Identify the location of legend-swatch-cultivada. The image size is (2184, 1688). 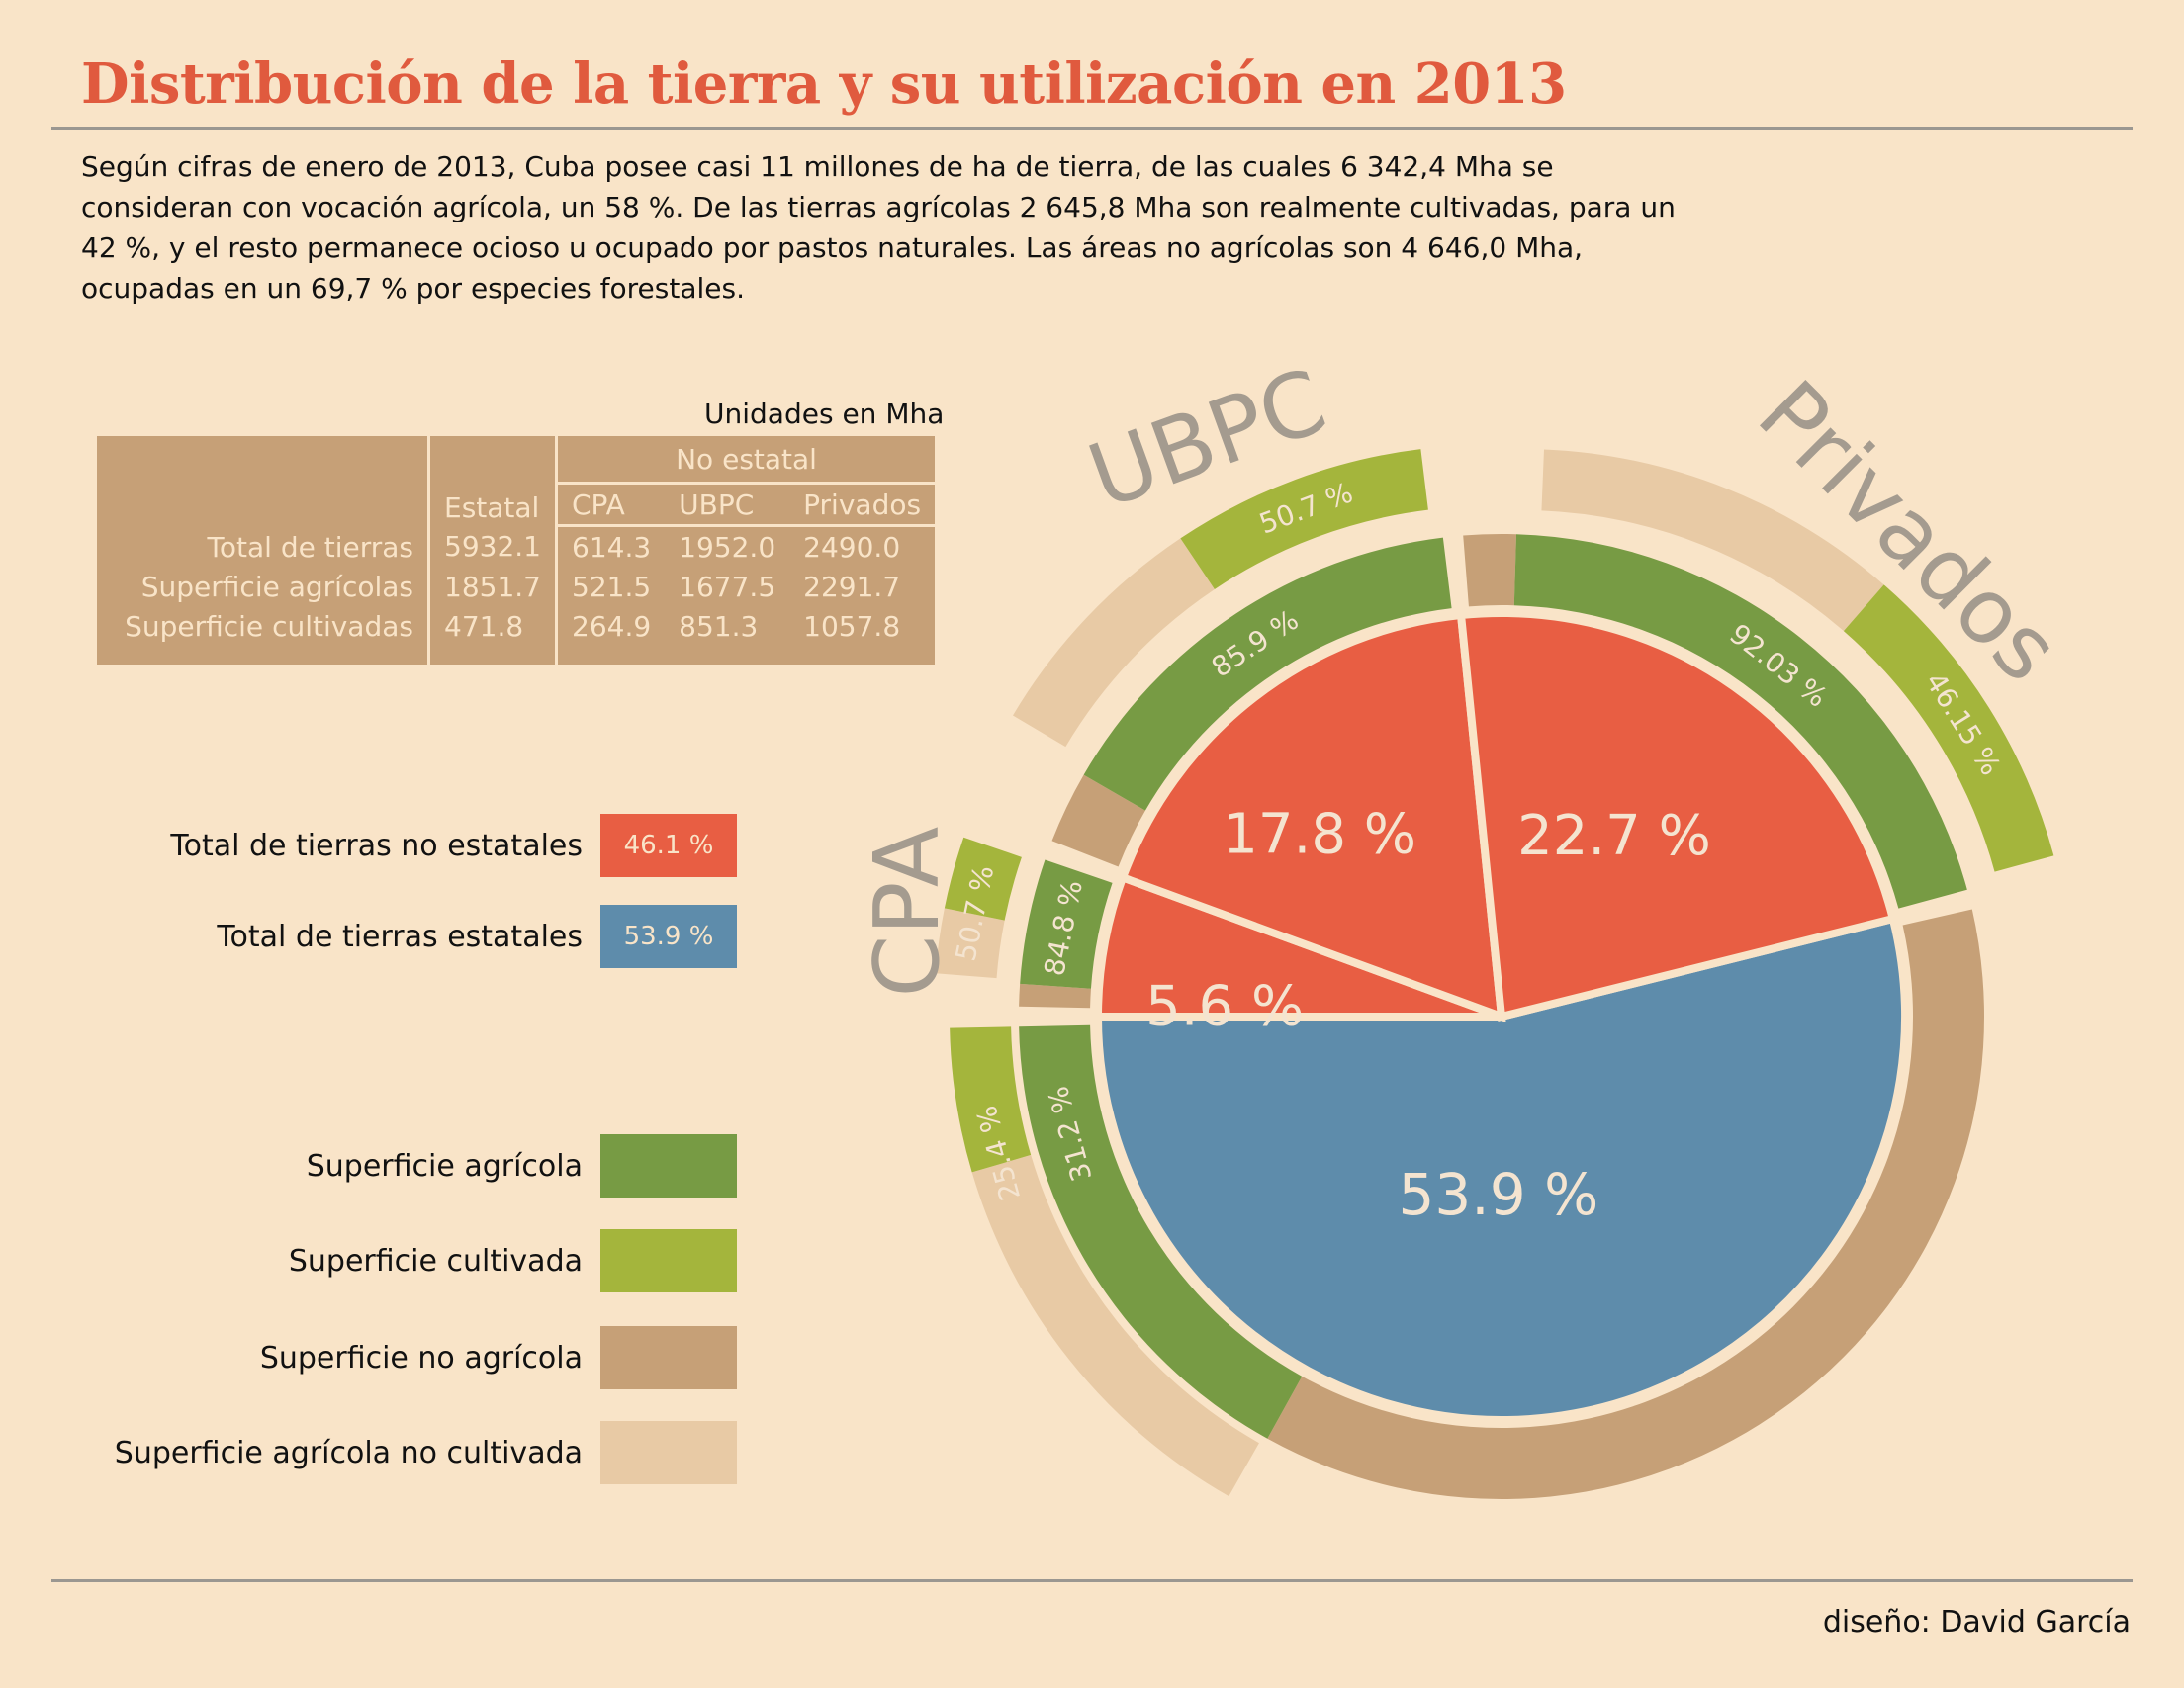
(668, 1260).